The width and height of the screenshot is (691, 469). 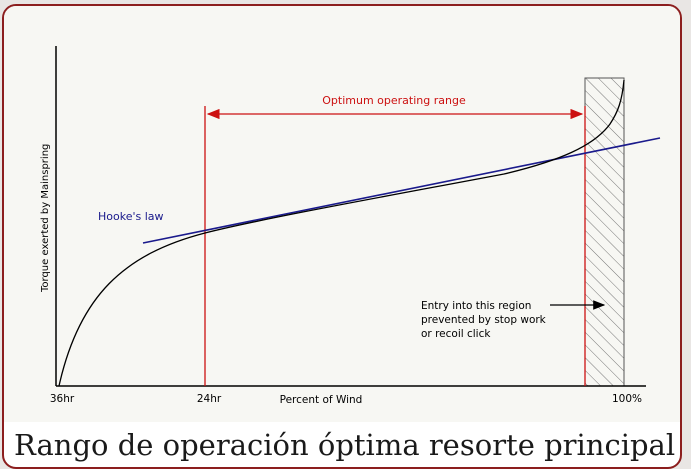 What do you see at coordinates (604, 232) in the screenshot?
I see `stop-work-region` at bounding box center [604, 232].